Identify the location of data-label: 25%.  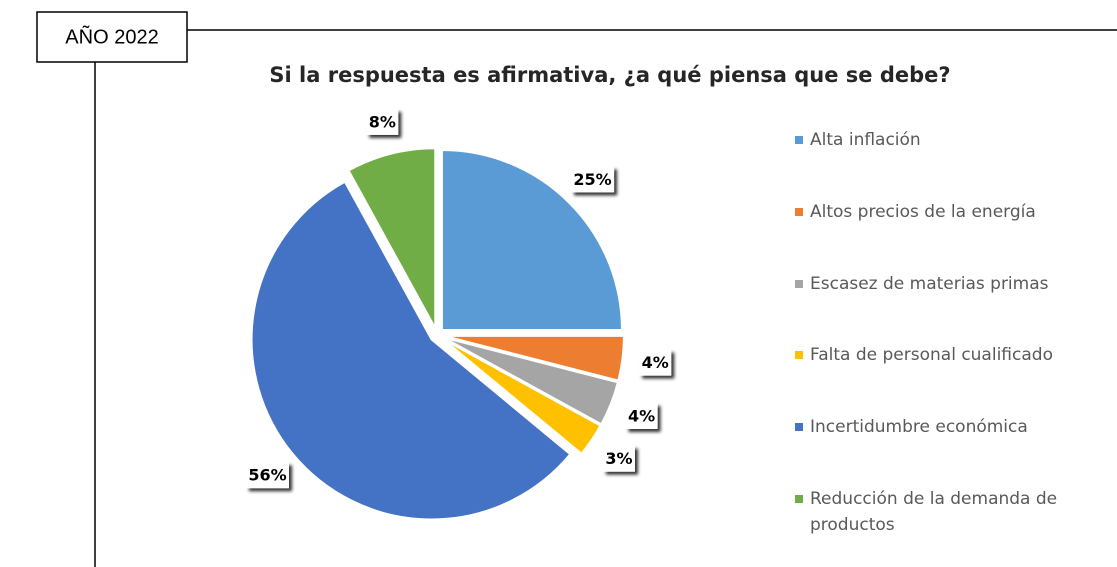
(592, 179).